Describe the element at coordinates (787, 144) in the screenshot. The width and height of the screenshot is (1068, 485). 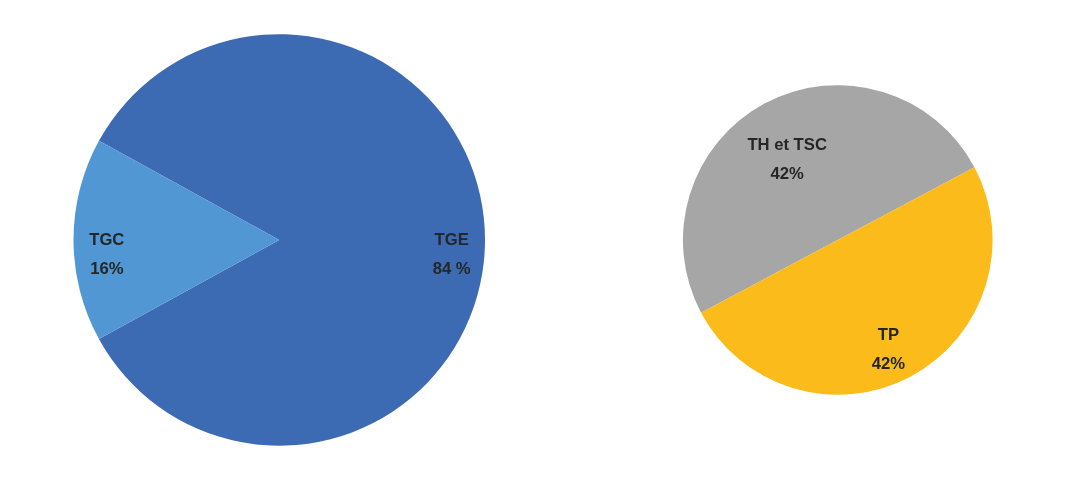
I see `slice-label: TH et TSC` at that location.